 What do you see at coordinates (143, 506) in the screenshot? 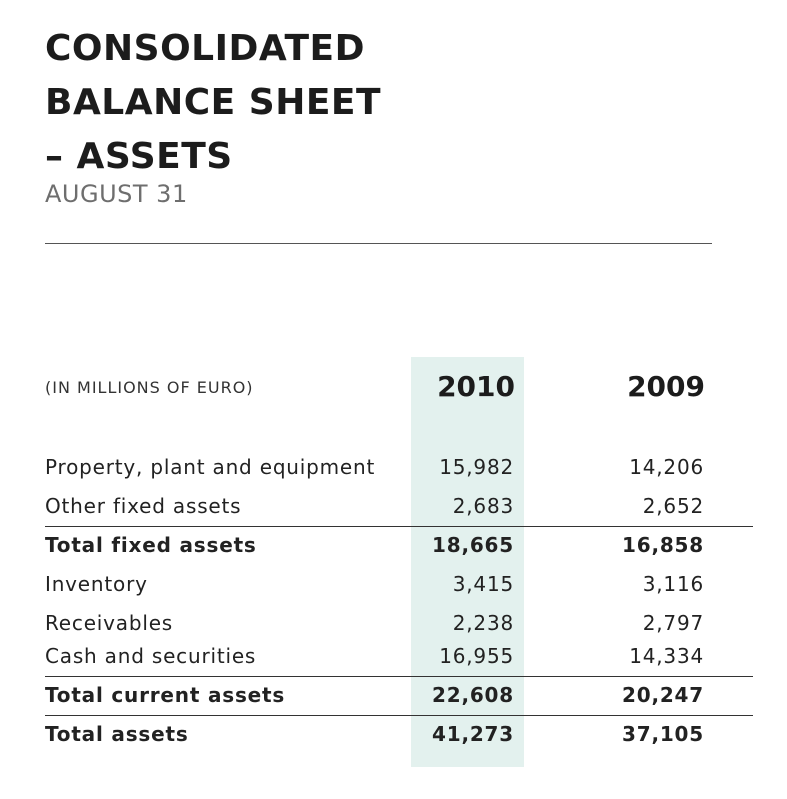
I see `row-label: Other fixed assets` at bounding box center [143, 506].